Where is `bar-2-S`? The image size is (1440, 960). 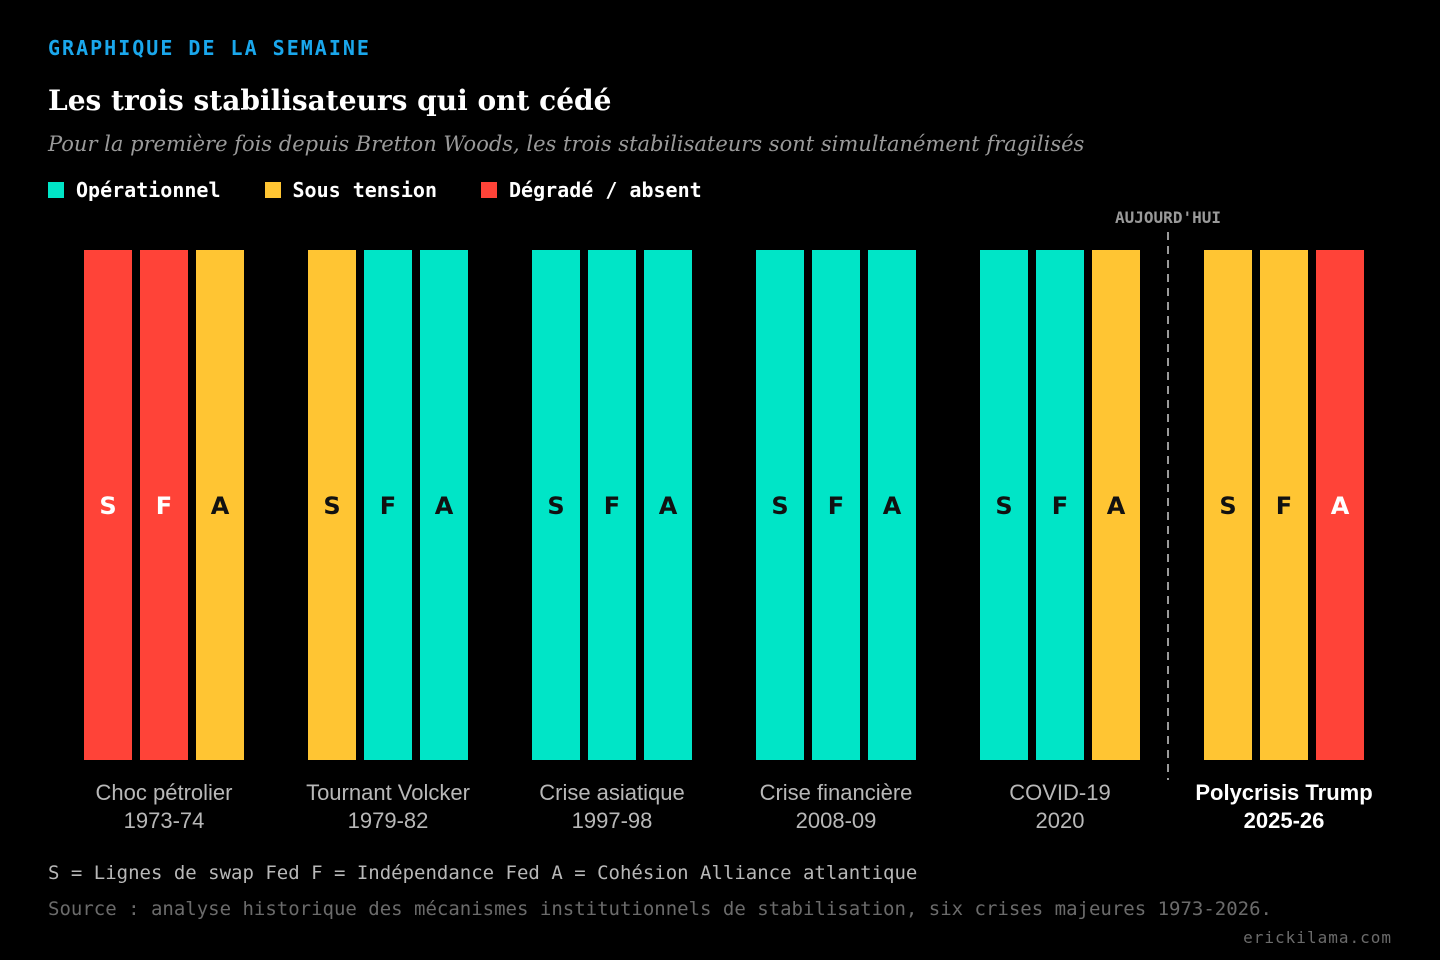 bar-2-S is located at coordinates (556, 505).